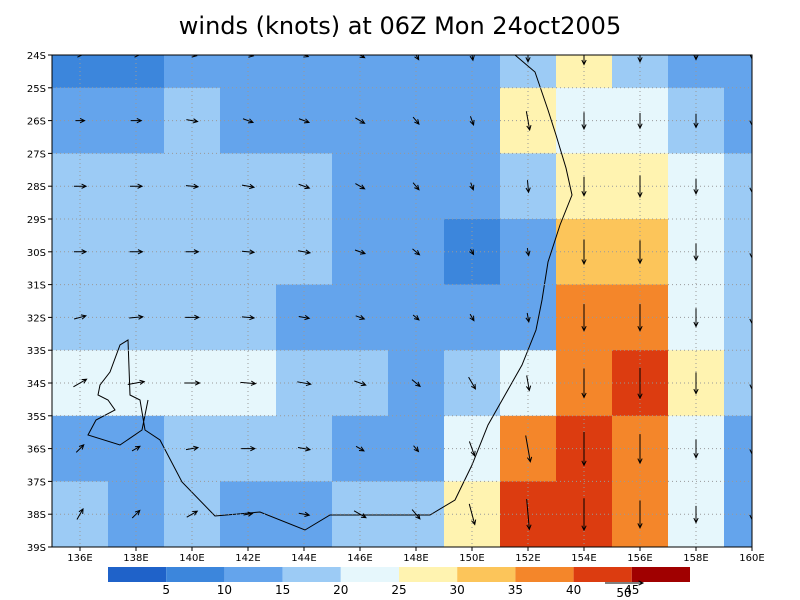  I want to click on y-tick-label: 33S, so click(36, 351).